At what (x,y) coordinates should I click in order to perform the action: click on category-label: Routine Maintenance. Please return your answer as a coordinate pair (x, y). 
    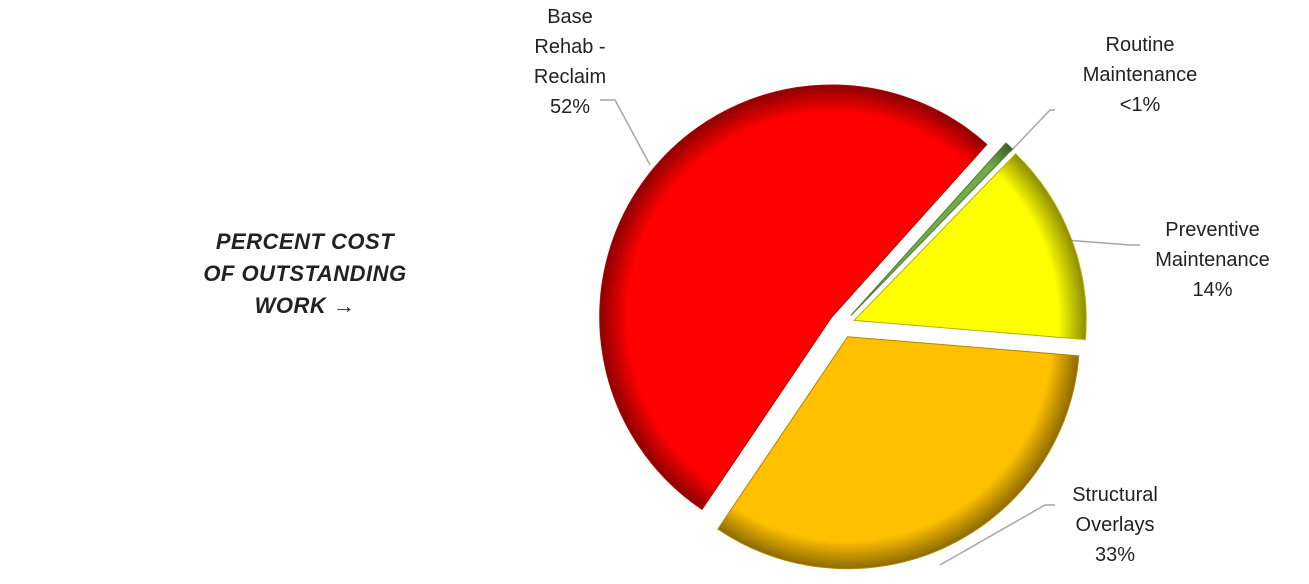
    Looking at the image, I should click on (1140, 60).